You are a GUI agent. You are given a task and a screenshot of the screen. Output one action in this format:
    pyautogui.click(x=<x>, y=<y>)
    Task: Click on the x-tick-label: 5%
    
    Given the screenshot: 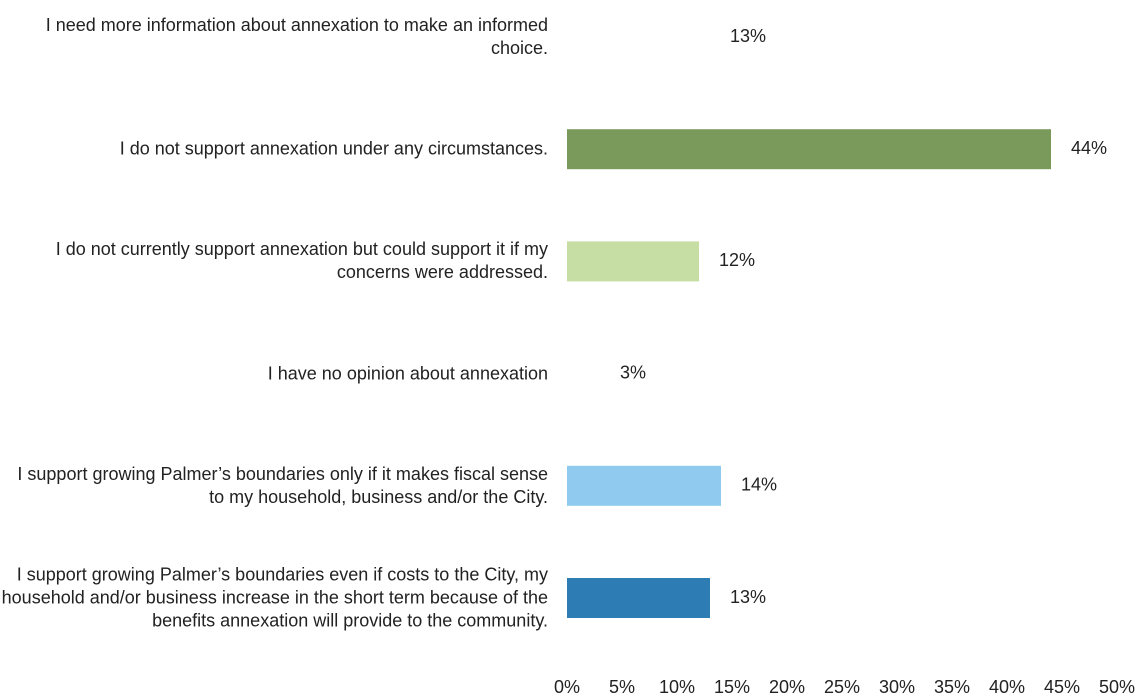 What is the action you would take?
    pyautogui.click(x=622, y=687)
    